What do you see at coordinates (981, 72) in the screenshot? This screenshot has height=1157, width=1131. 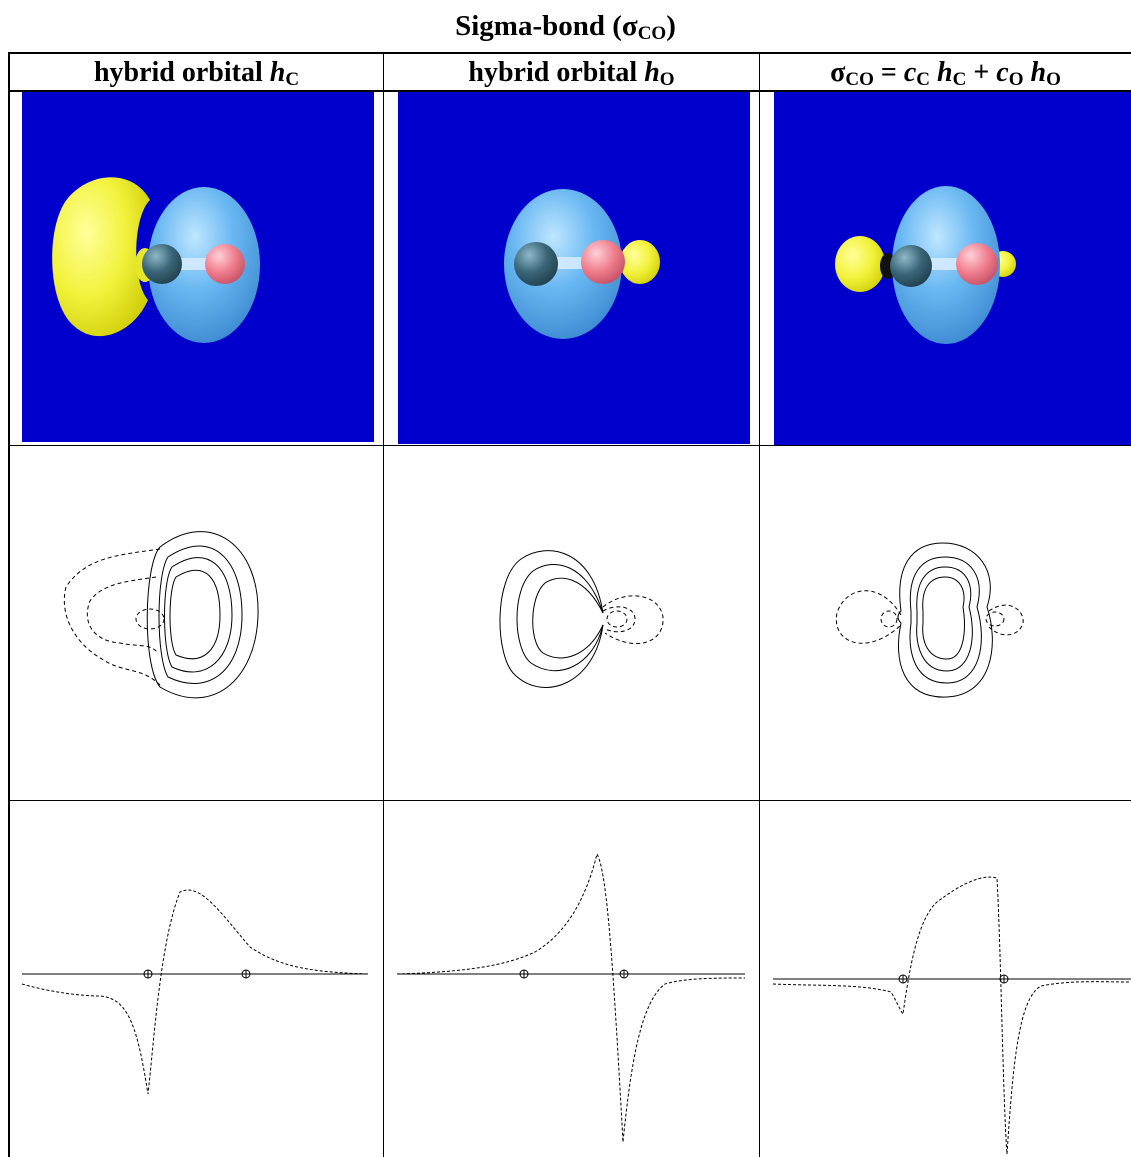 I see `header-text: +` at bounding box center [981, 72].